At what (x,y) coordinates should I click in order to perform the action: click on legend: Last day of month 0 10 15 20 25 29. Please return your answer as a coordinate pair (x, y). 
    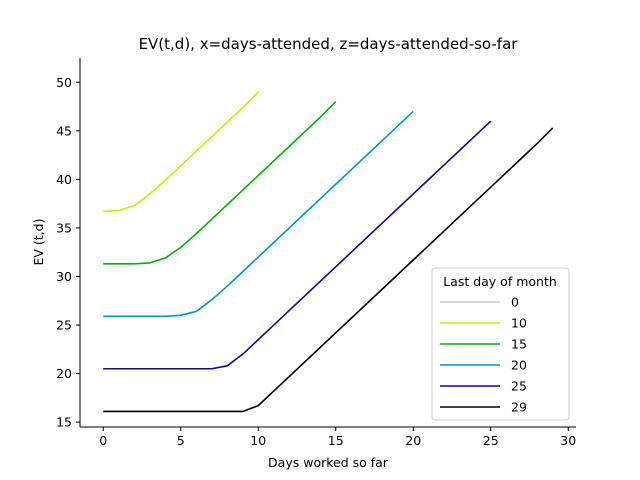
    Looking at the image, I should click on (500, 344).